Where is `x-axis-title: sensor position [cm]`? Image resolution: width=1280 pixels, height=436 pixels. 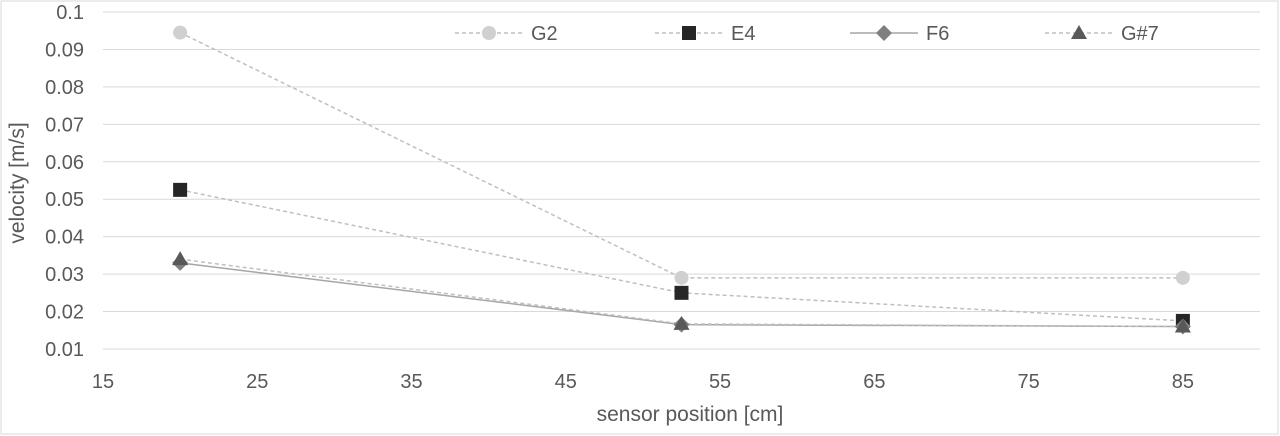
x-axis-title: sensor position [cm] is located at coordinates (690, 414).